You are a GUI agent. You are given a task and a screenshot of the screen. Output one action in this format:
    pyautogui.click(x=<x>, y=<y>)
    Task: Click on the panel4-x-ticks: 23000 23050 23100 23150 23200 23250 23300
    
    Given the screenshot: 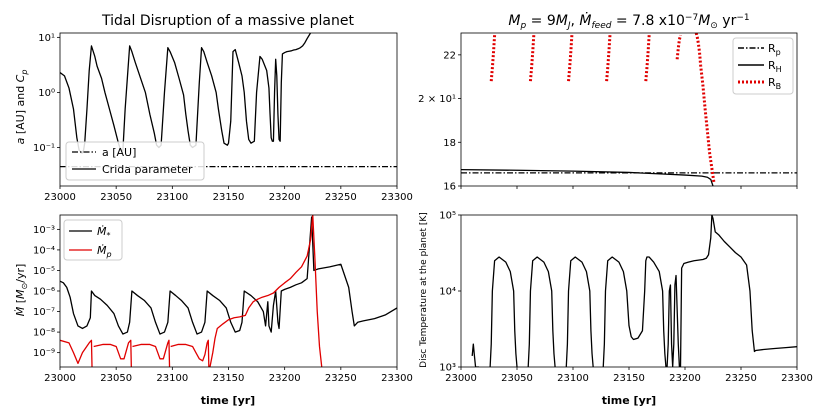 What is the action you would take?
    pyautogui.click(x=629, y=375)
    